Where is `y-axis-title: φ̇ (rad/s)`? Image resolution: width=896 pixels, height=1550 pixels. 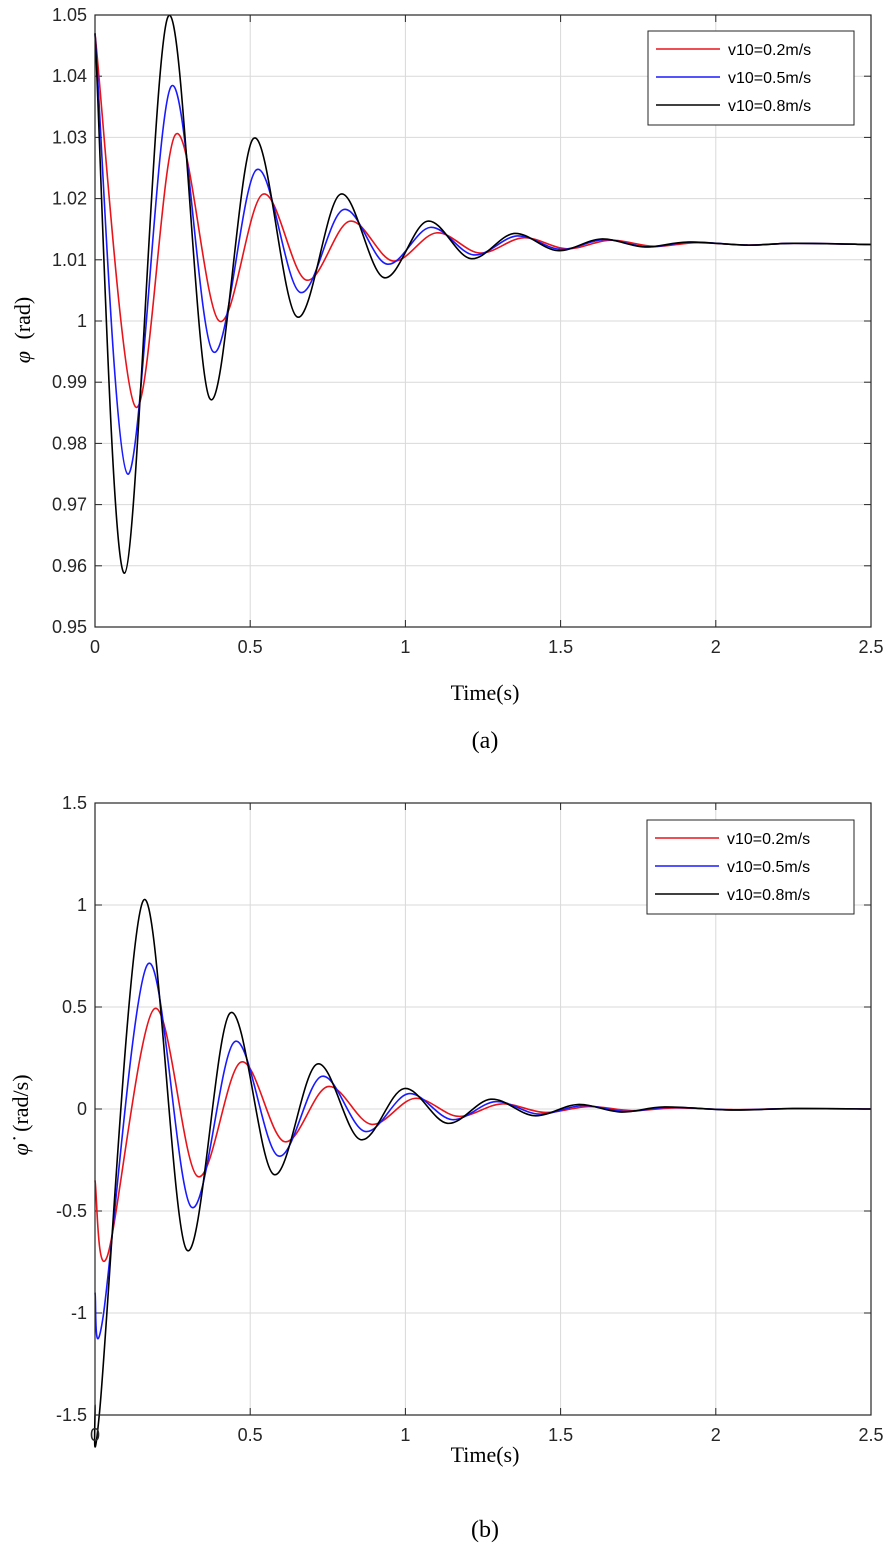
y-axis-title: φ̇ (rad/s) is located at coordinates (20, 1114).